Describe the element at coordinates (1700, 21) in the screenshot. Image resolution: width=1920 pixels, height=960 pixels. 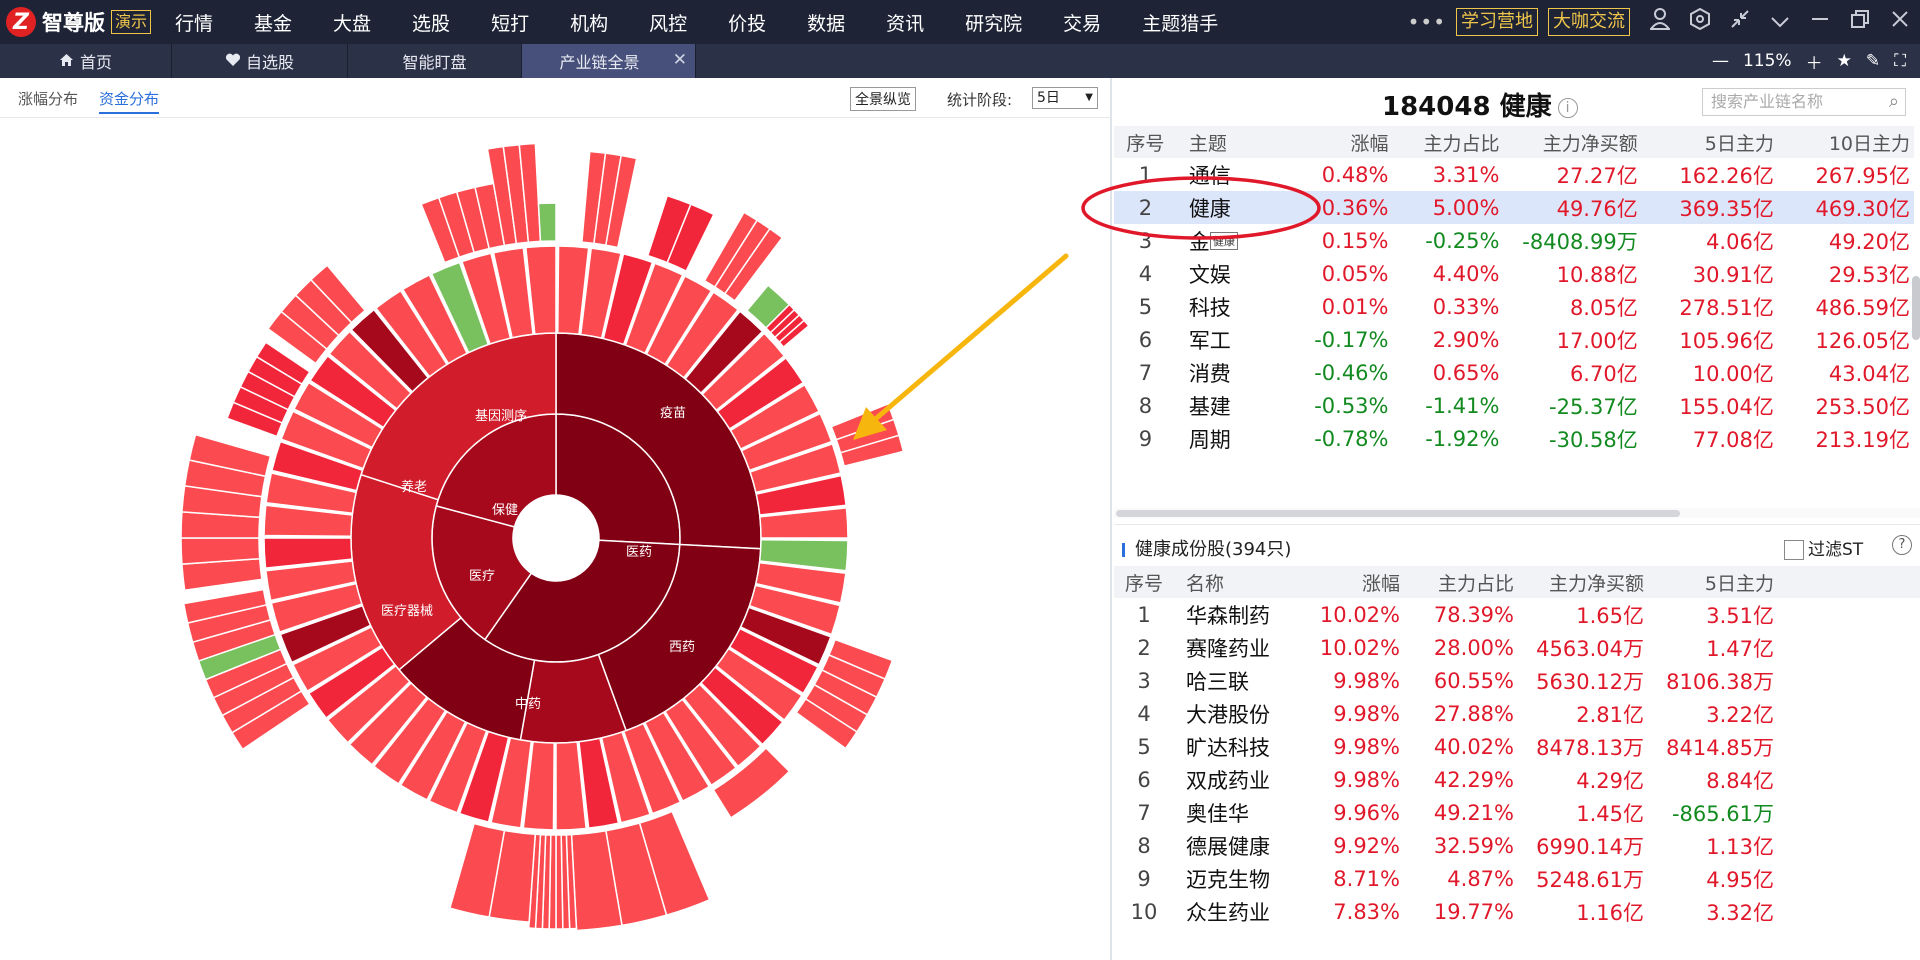
I see `settings-icon` at that location.